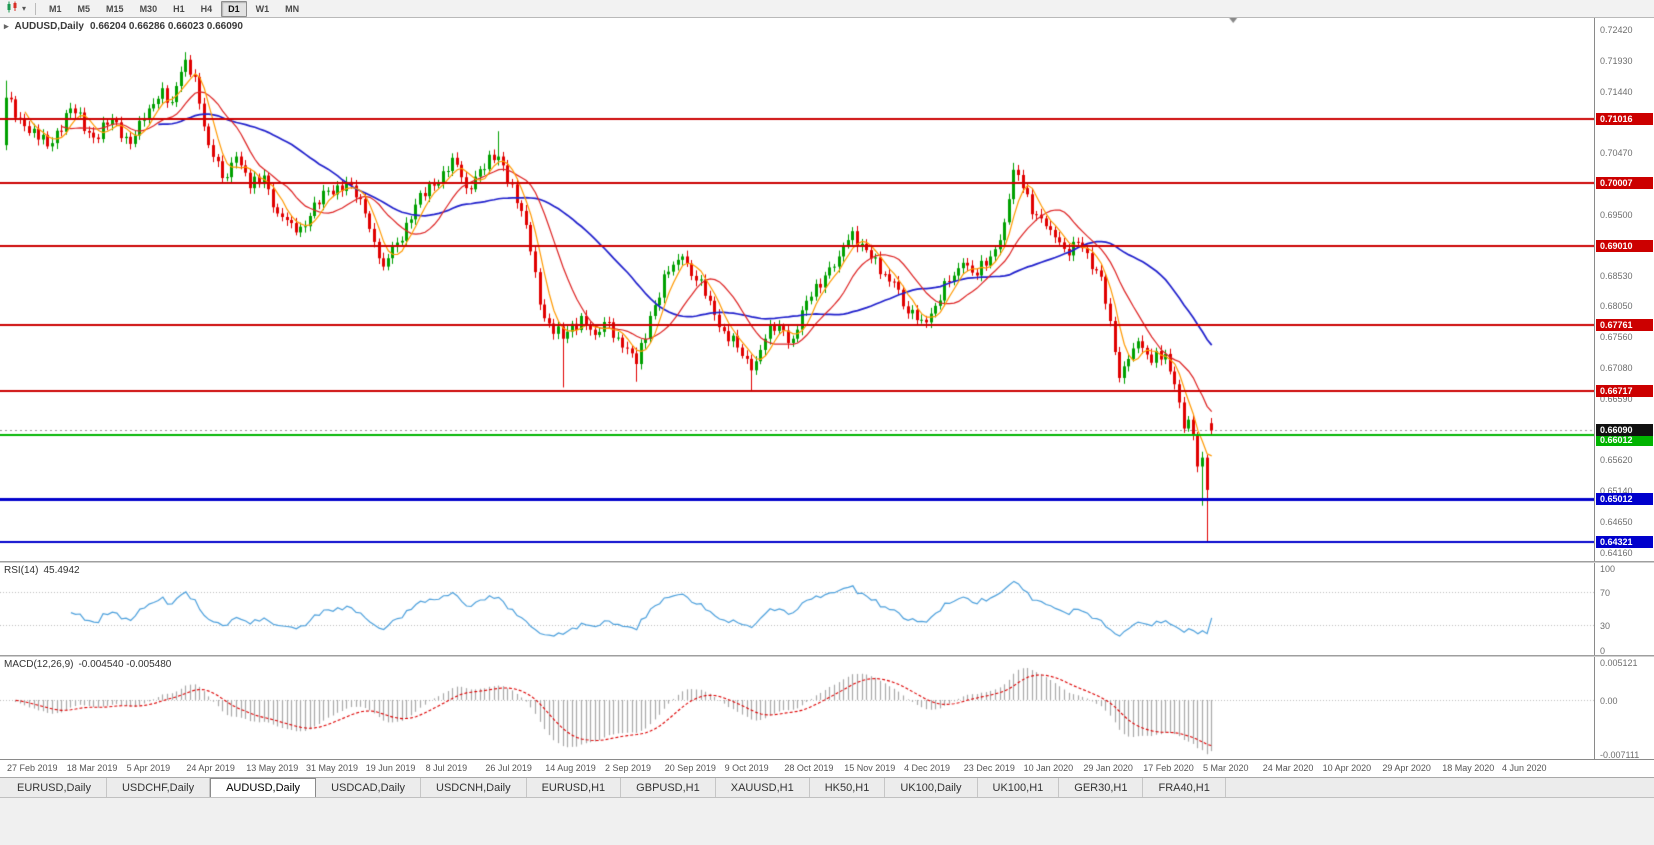  What do you see at coordinates (668, 787) in the screenshot?
I see `chart-tab-gbpusd-h1: GBPUSD,H1` at bounding box center [668, 787].